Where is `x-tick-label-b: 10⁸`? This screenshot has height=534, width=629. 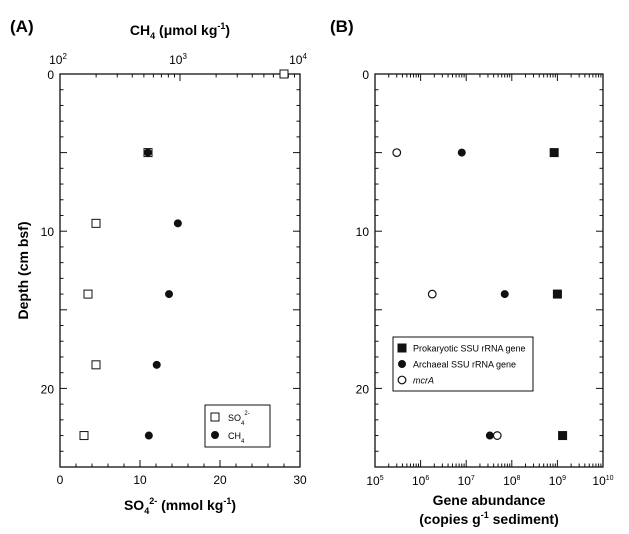 x-tick-label-b: 10⁸ is located at coordinates (511, 481).